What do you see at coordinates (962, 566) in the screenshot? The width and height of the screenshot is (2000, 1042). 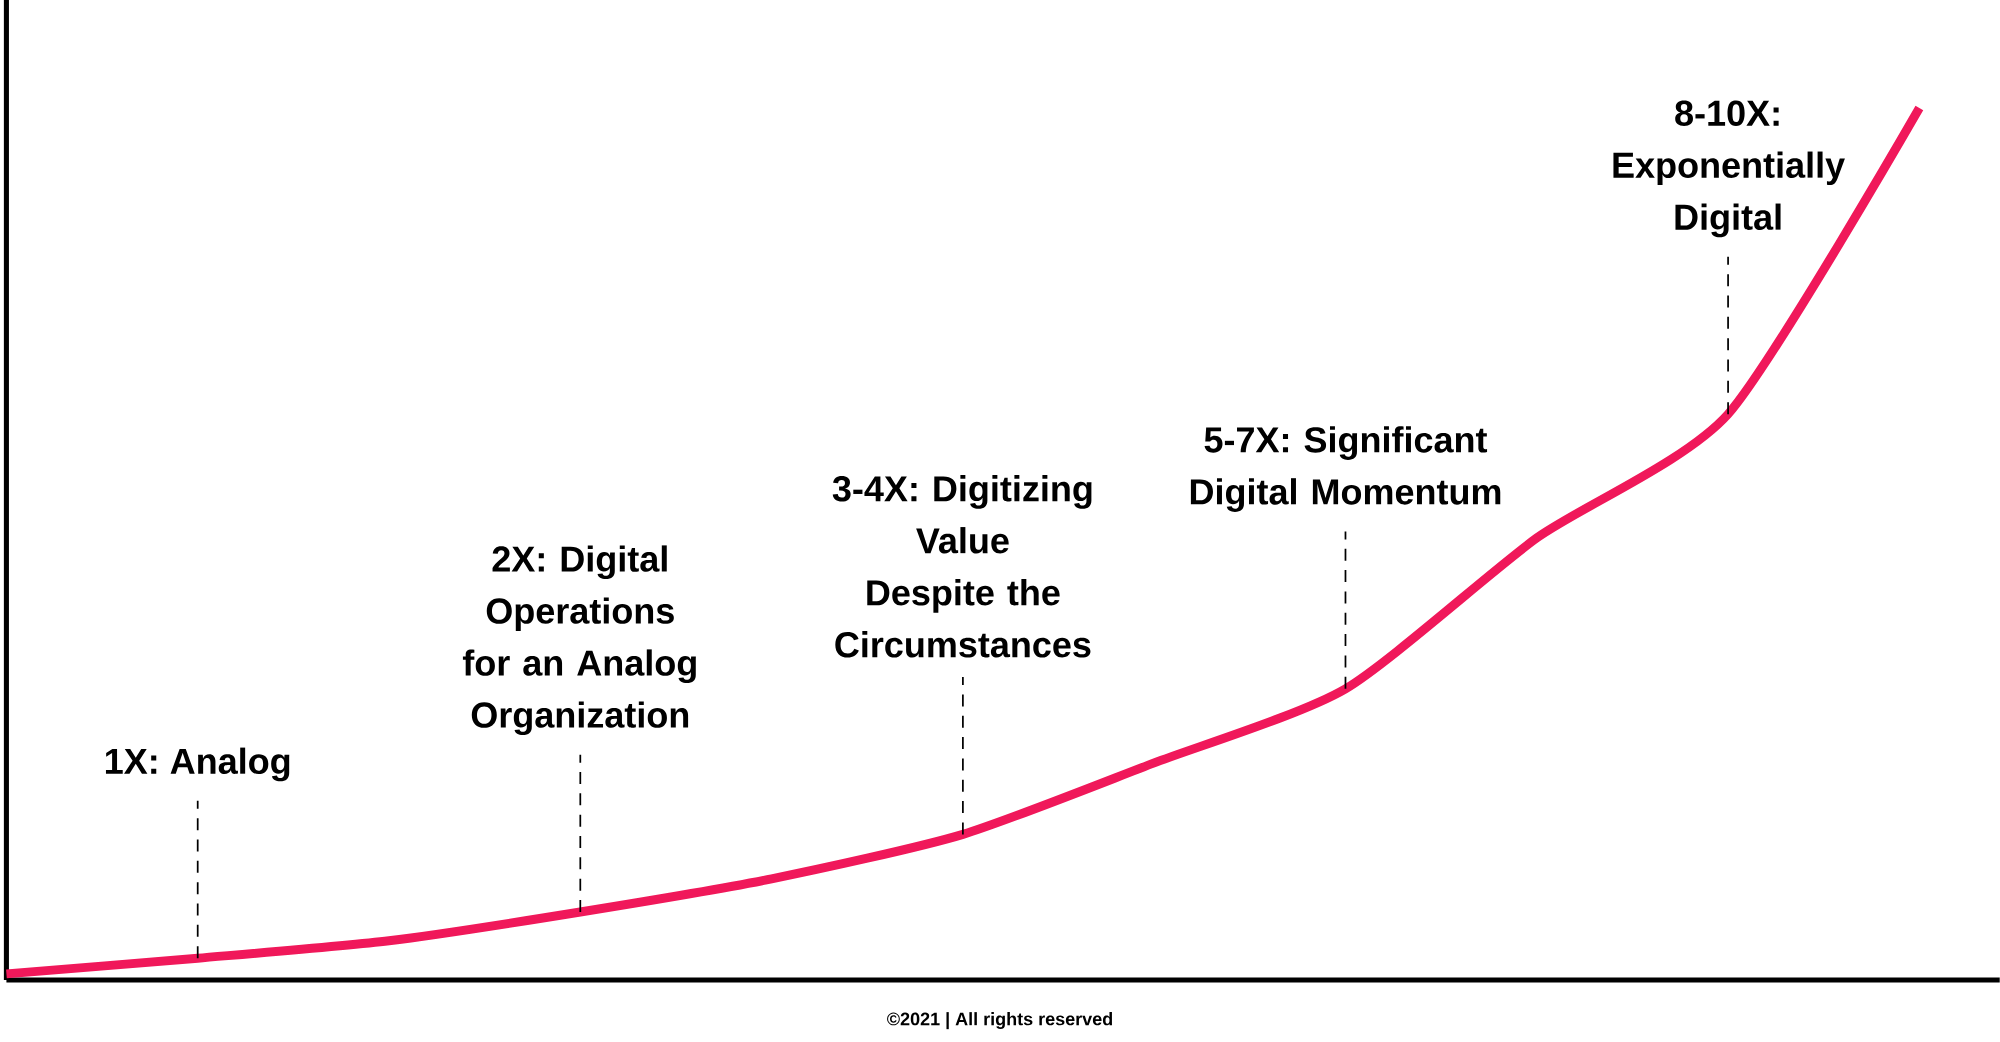 I see `annotation: 3-4X: Digitizing Value Despite the Circumstances` at bounding box center [962, 566].